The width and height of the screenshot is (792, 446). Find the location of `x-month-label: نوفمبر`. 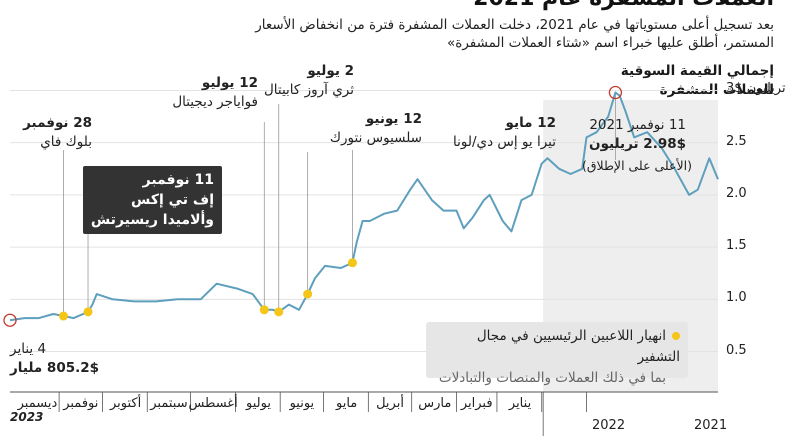

x-month-label: نوفمبر is located at coordinates (81, 403).